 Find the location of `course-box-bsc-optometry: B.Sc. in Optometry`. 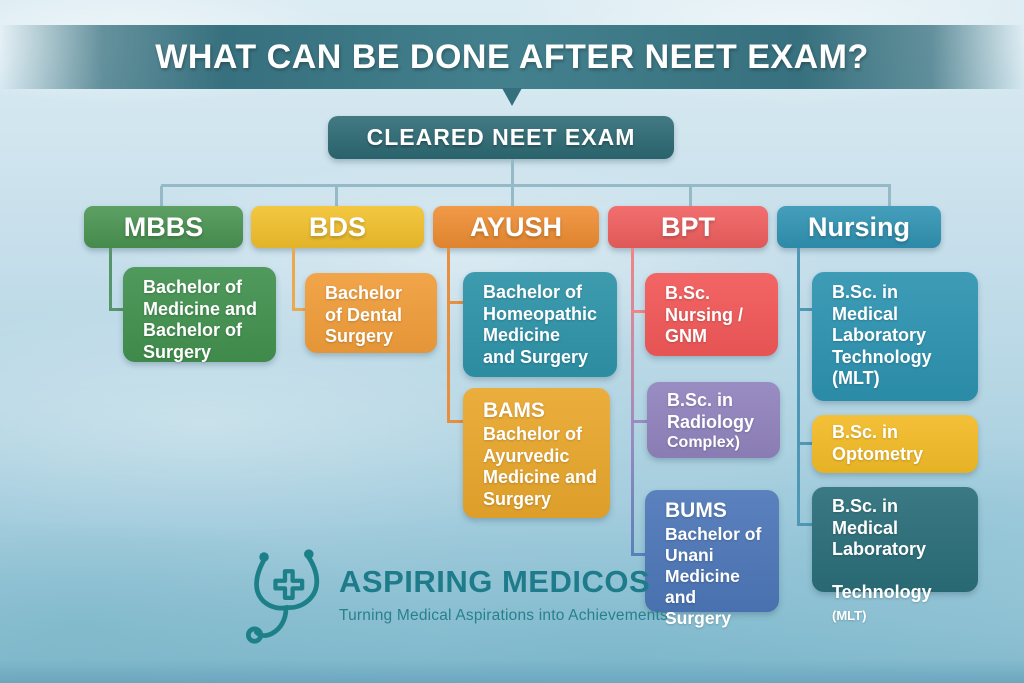

course-box-bsc-optometry: B.Sc. in Optometry is located at coordinates (895, 444).